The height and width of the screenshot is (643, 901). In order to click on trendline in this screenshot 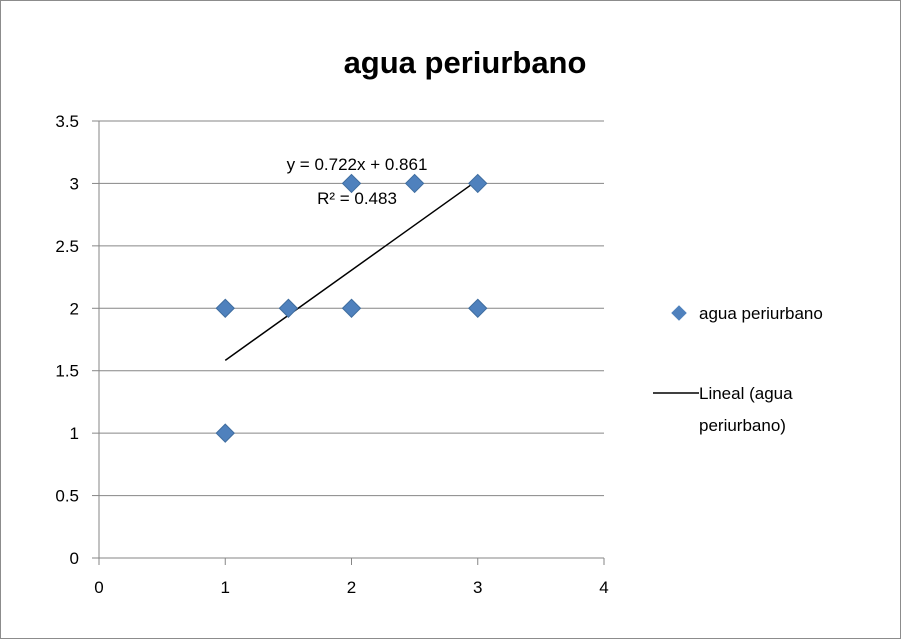, I will do `click(351, 270)`.